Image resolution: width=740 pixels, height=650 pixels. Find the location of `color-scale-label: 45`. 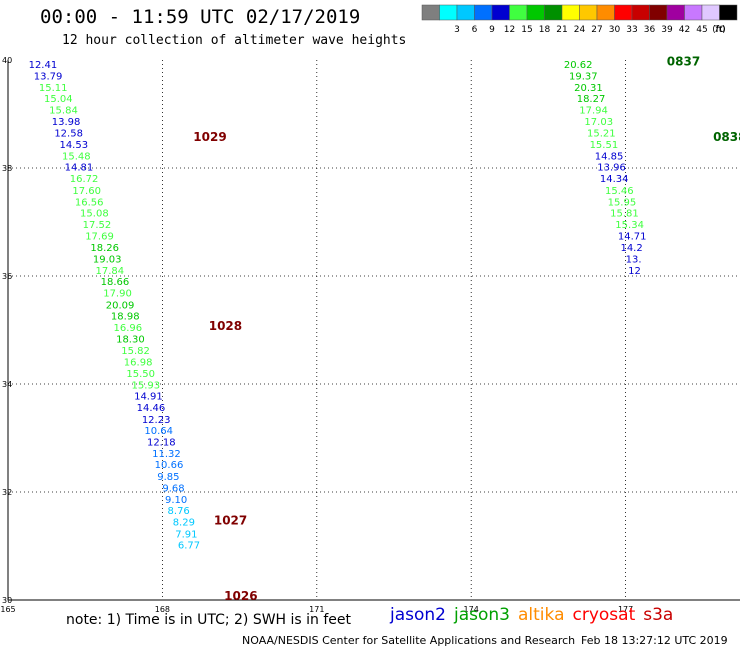

color-scale-label: 45 is located at coordinates (701, 30).